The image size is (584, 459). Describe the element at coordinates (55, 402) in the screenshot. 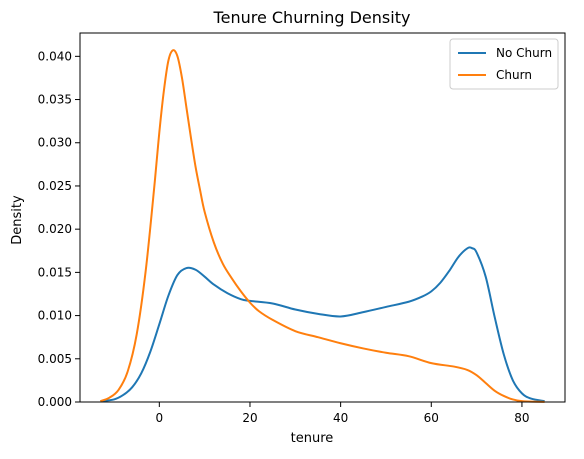

I see `y-tick-label: 0.000` at that location.